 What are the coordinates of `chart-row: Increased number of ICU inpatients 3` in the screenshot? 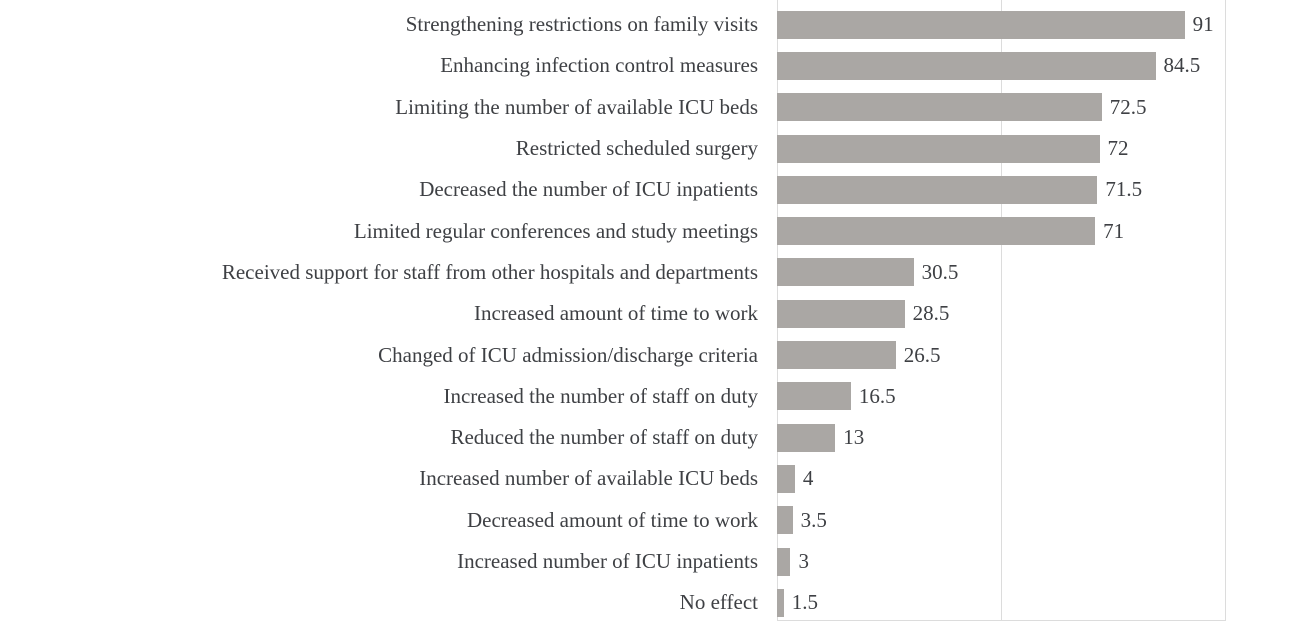 It's located at (650, 561).